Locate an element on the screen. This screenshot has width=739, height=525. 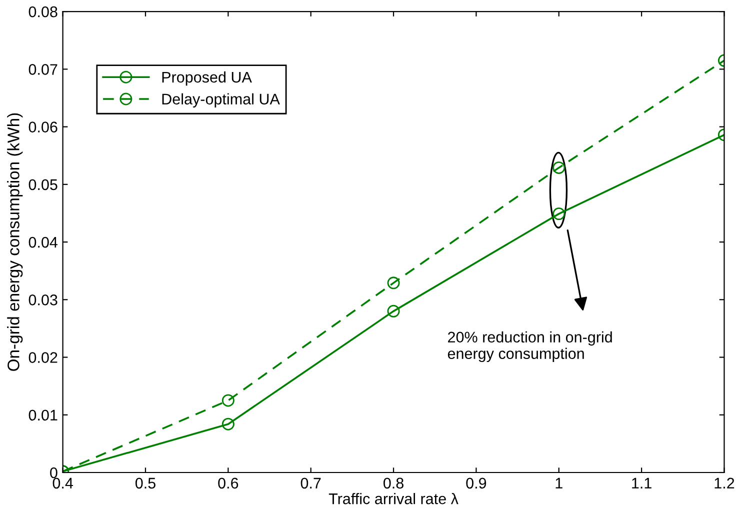
x-tick-label: 0.8 is located at coordinates (393, 483).